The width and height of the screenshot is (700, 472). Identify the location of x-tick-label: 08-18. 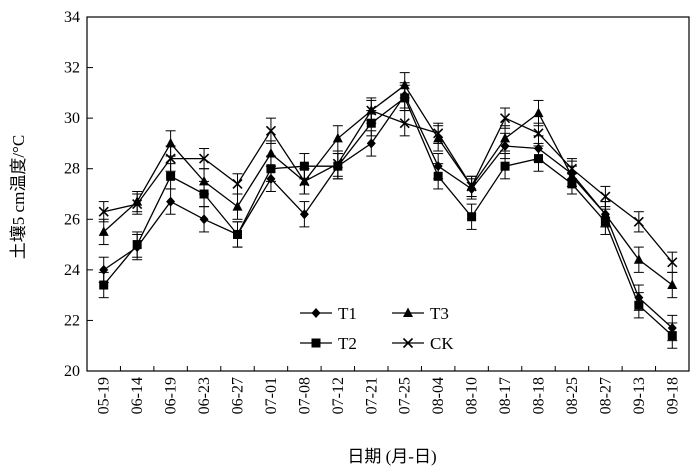
(539, 395).